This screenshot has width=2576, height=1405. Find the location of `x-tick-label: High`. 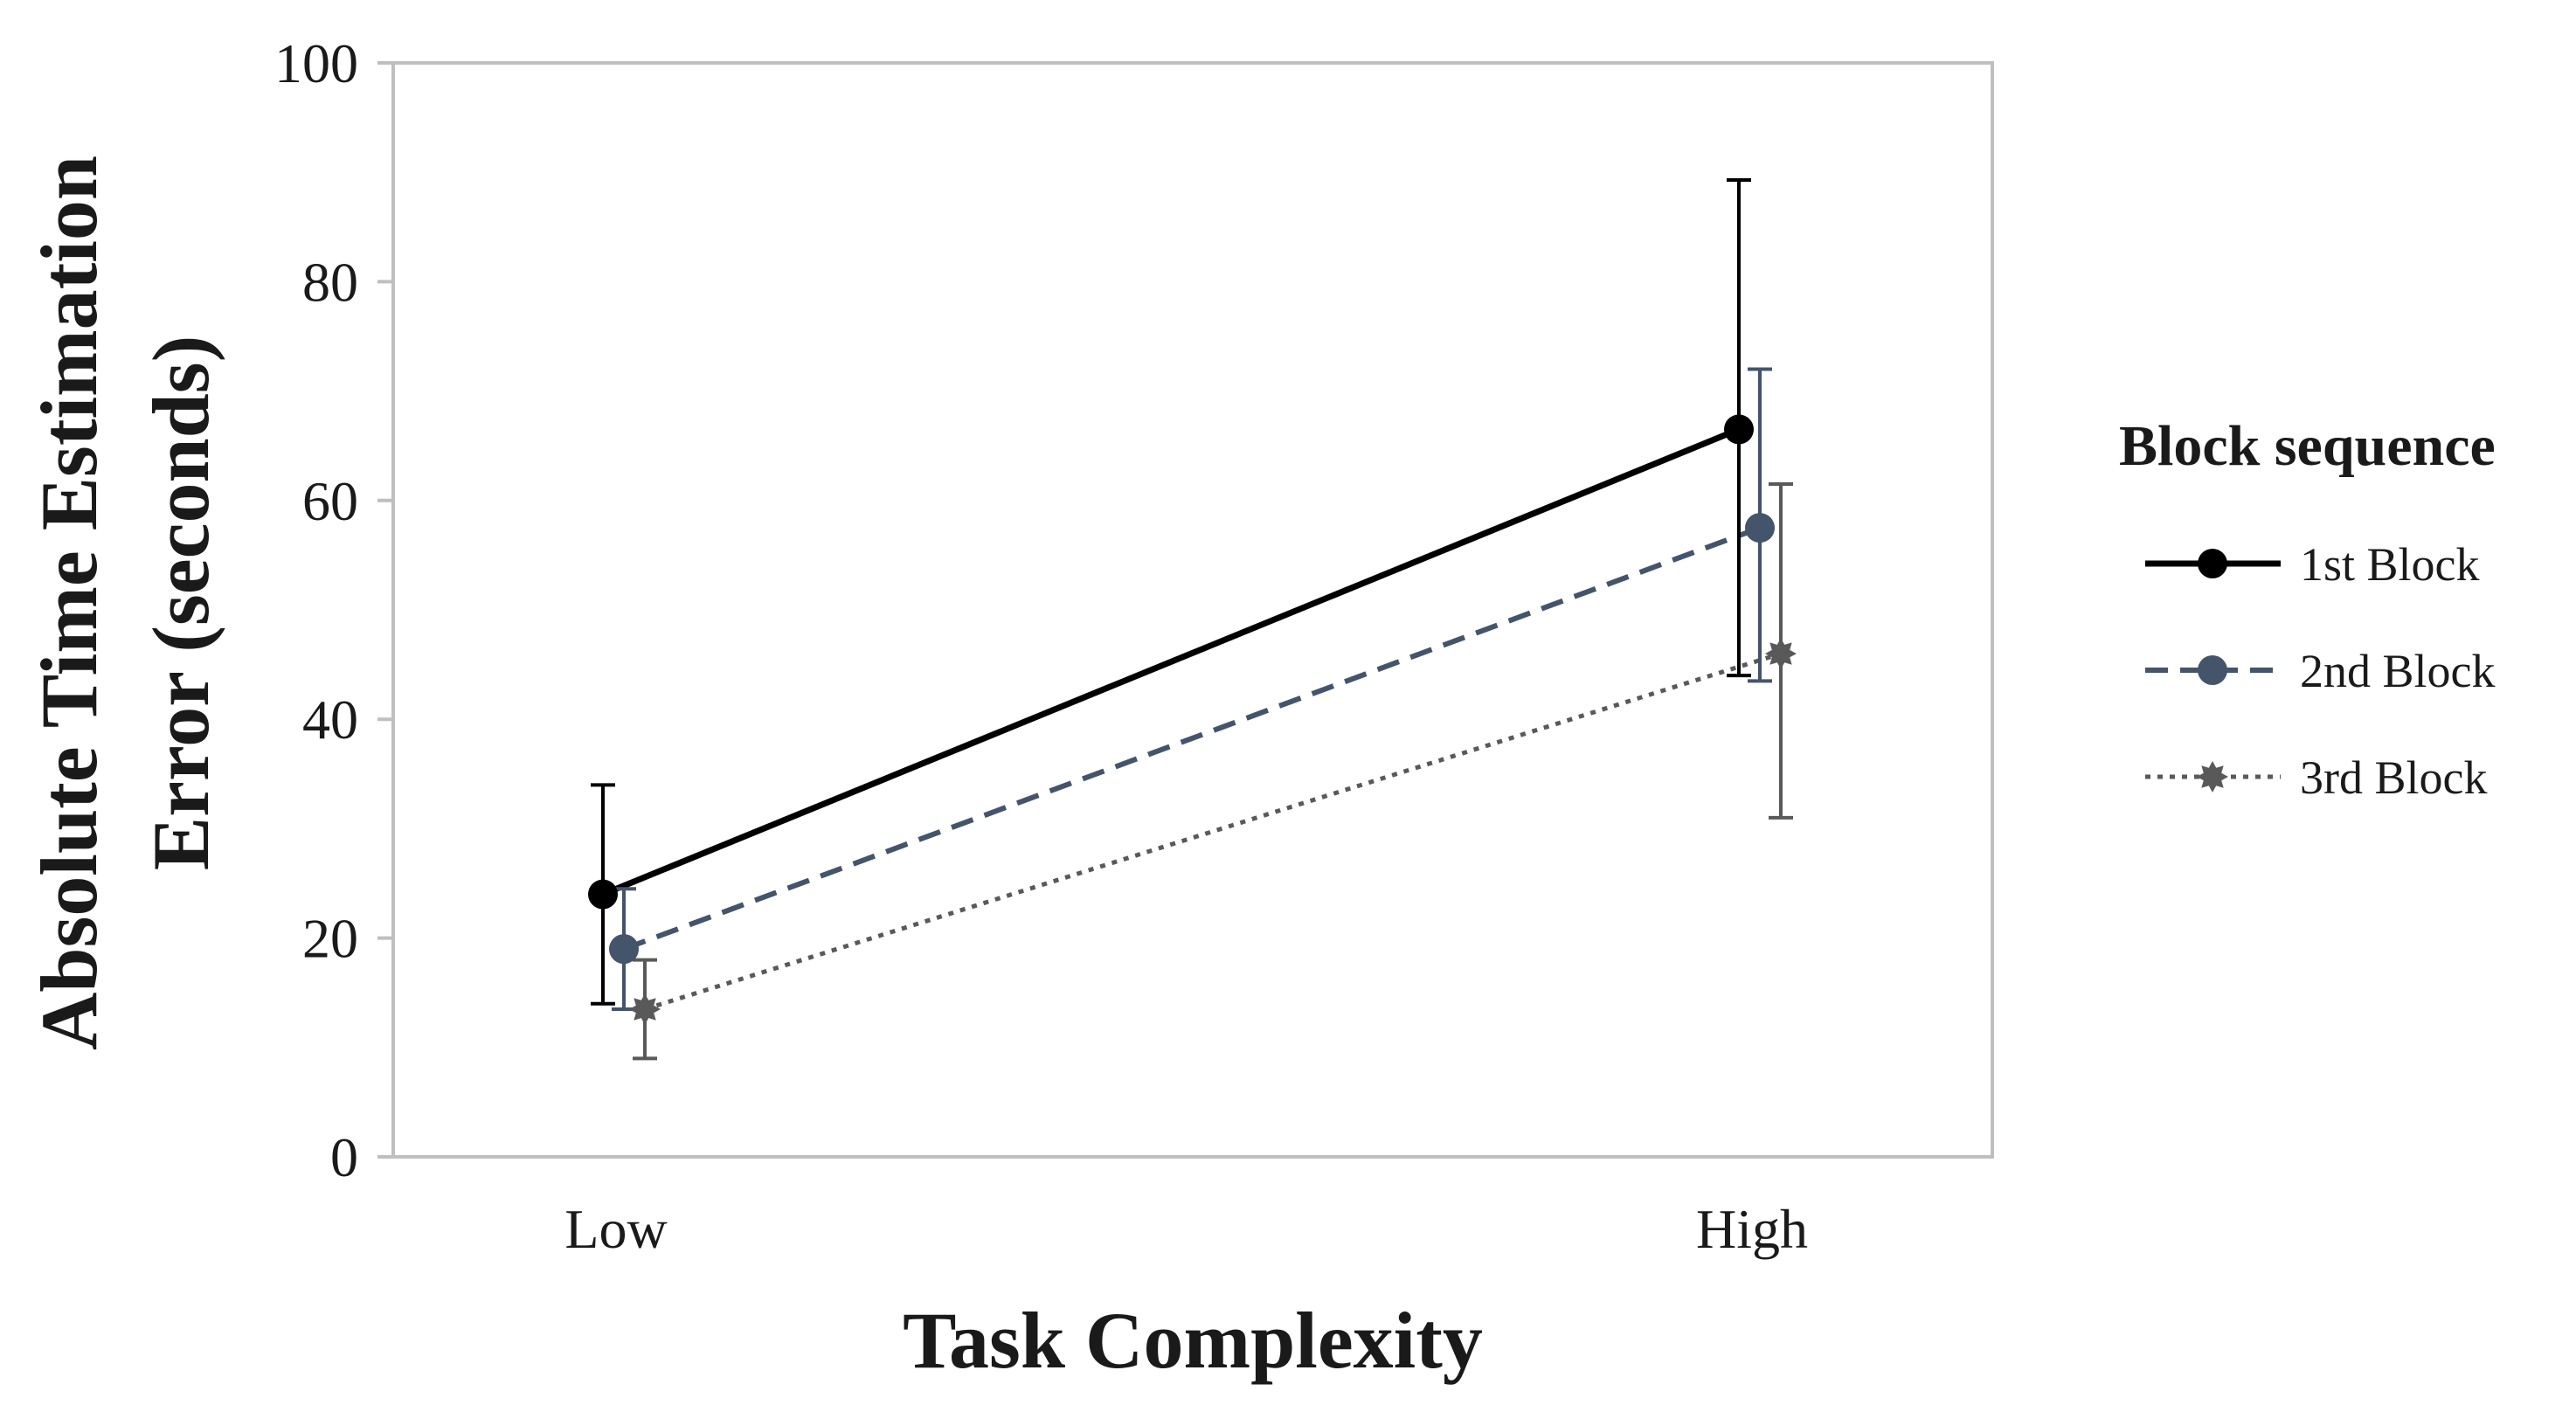

x-tick-label: High is located at coordinates (1752, 1229).